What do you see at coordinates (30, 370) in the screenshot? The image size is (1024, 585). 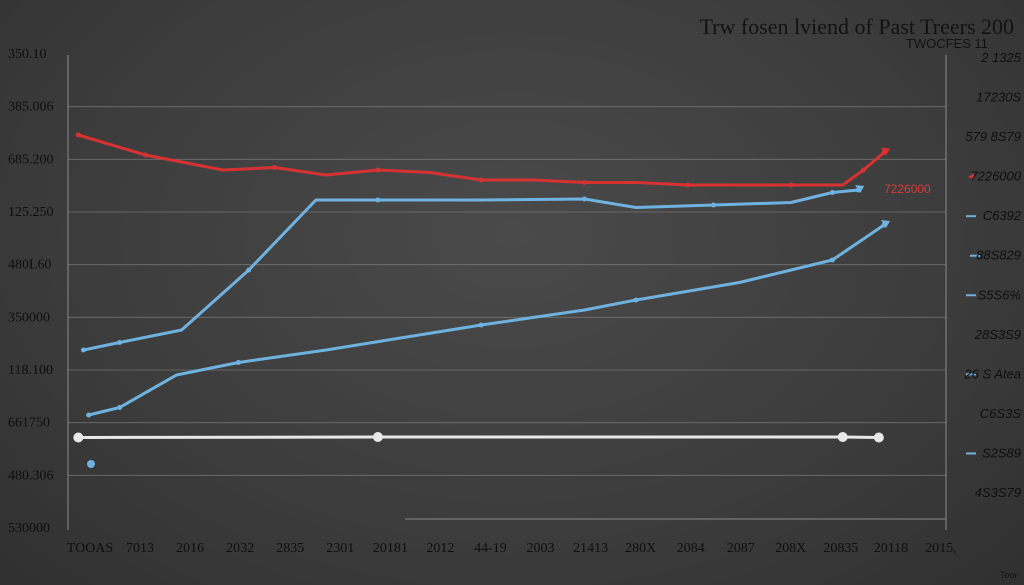 I see `y-tick-label: 118.100` at bounding box center [30, 370].